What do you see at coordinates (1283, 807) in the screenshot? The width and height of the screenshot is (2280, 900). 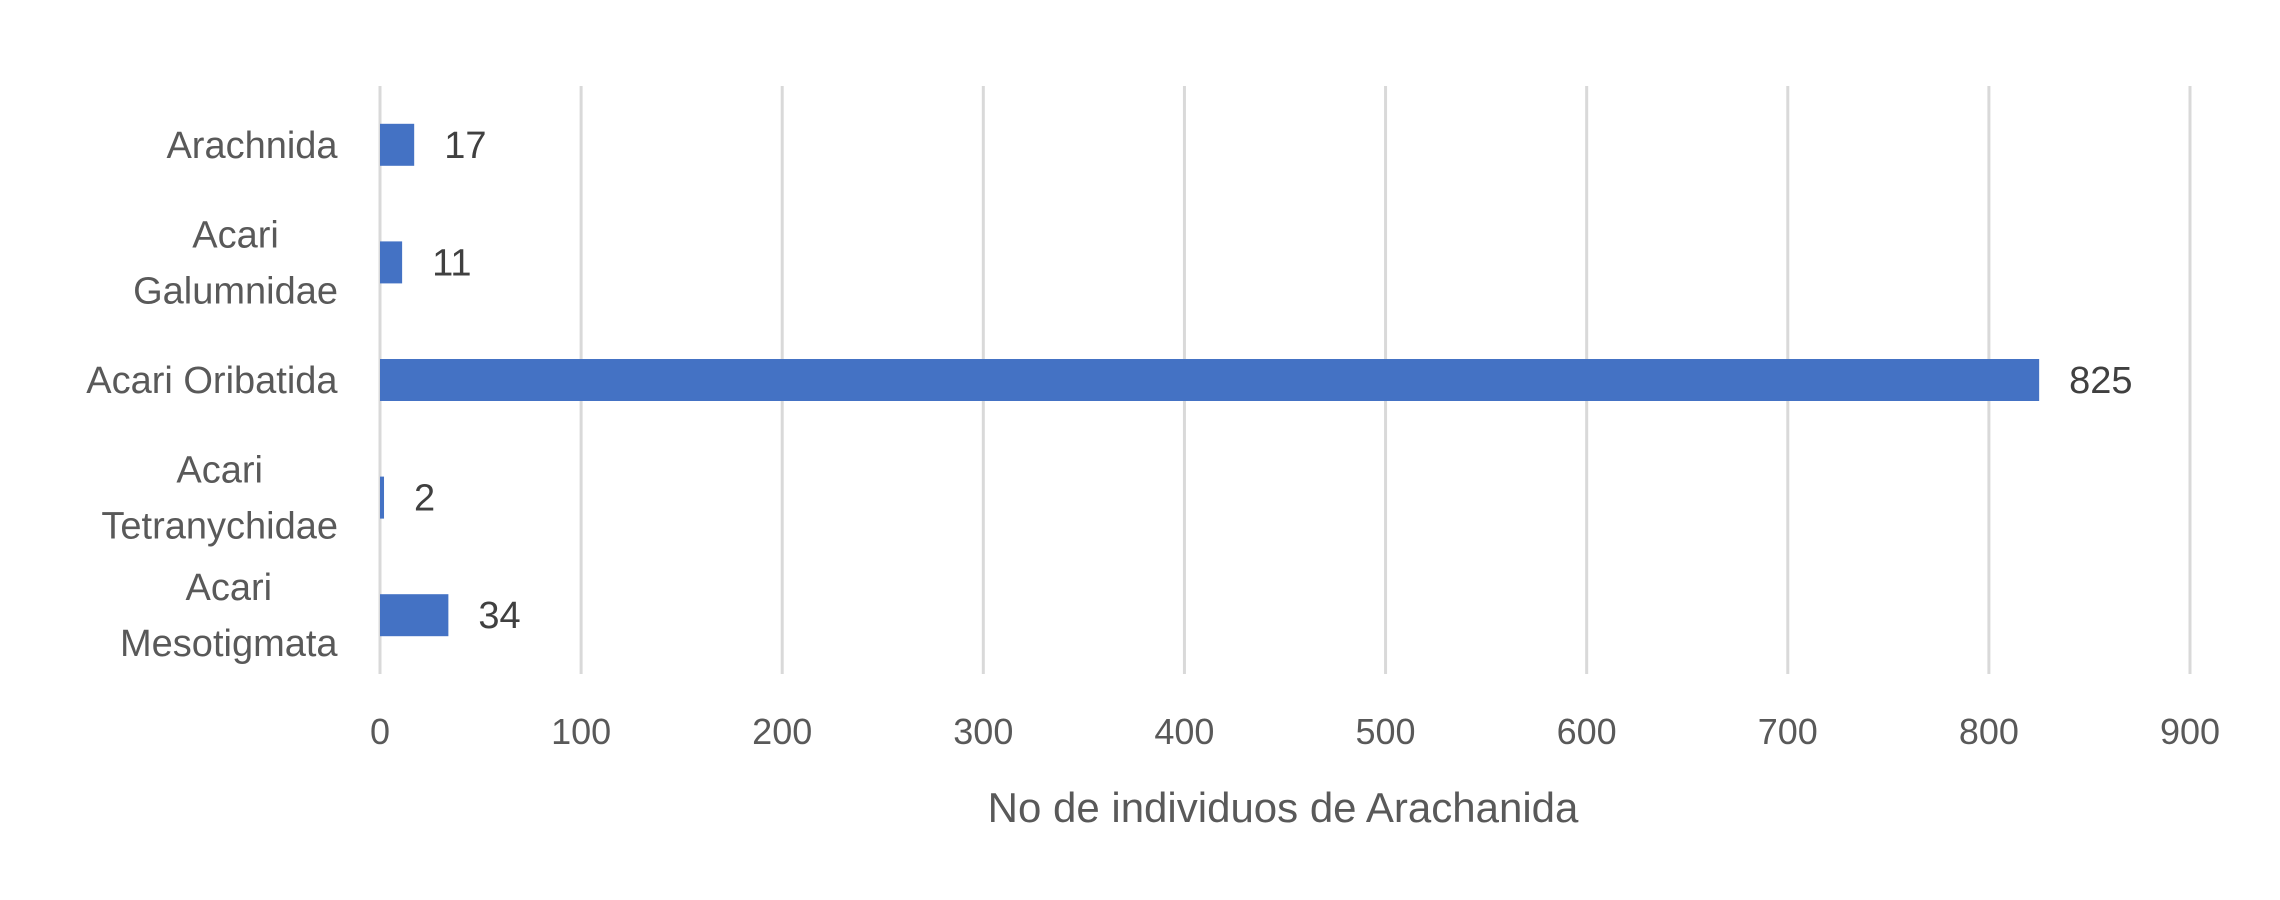 I see `x-axis-title: No de individuos de Arachanida` at bounding box center [1283, 807].